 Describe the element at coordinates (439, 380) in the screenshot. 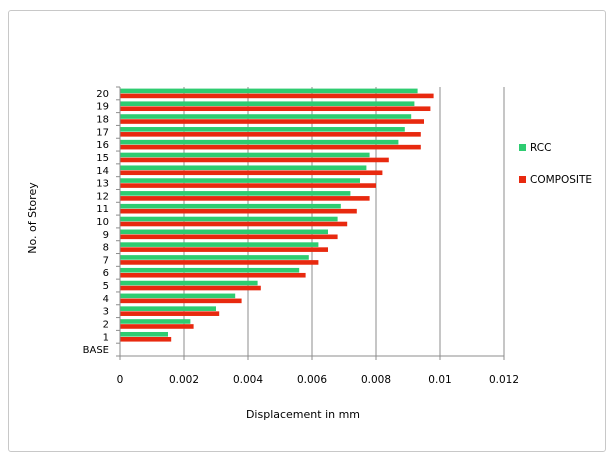

I see `x-tick-label: 0.01` at that location.